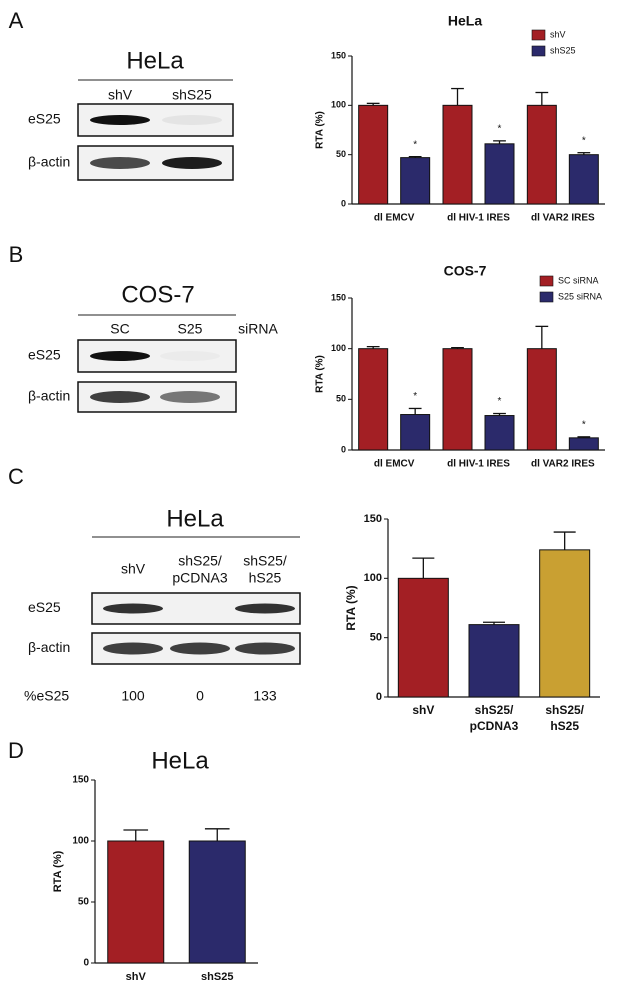  What do you see at coordinates (265, 696) in the screenshot?
I see `quant-value: 133` at bounding box center [265, 696].